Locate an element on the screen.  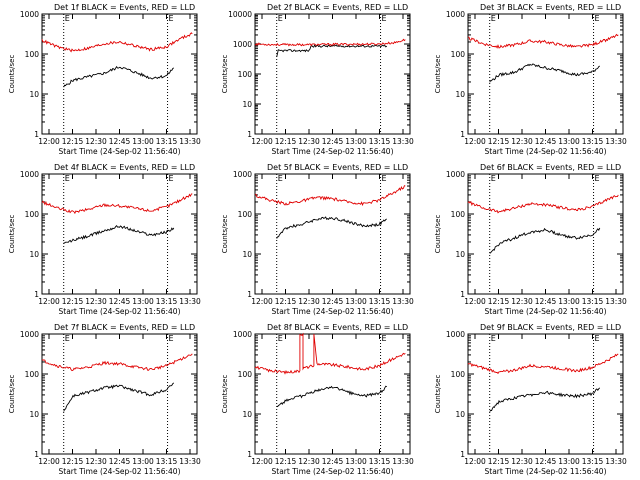
chart-title: Det 5f BLACK = Events, RED = LLD is located at coordinates (337, 167).